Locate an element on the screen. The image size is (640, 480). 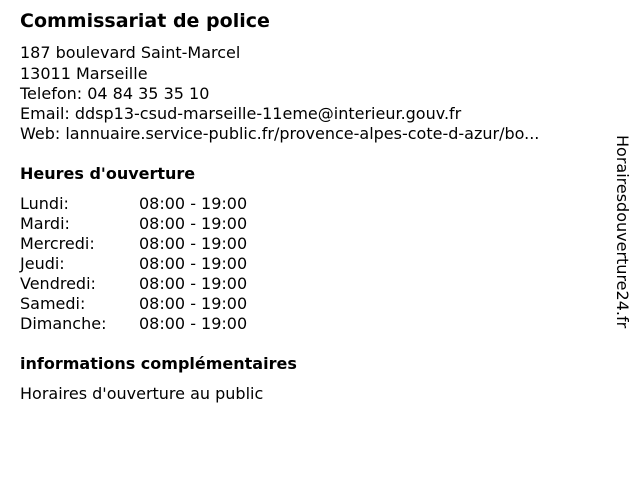
hours-row: Mardi: 08:00 - 19:00 is located at coordinates (170, 224).